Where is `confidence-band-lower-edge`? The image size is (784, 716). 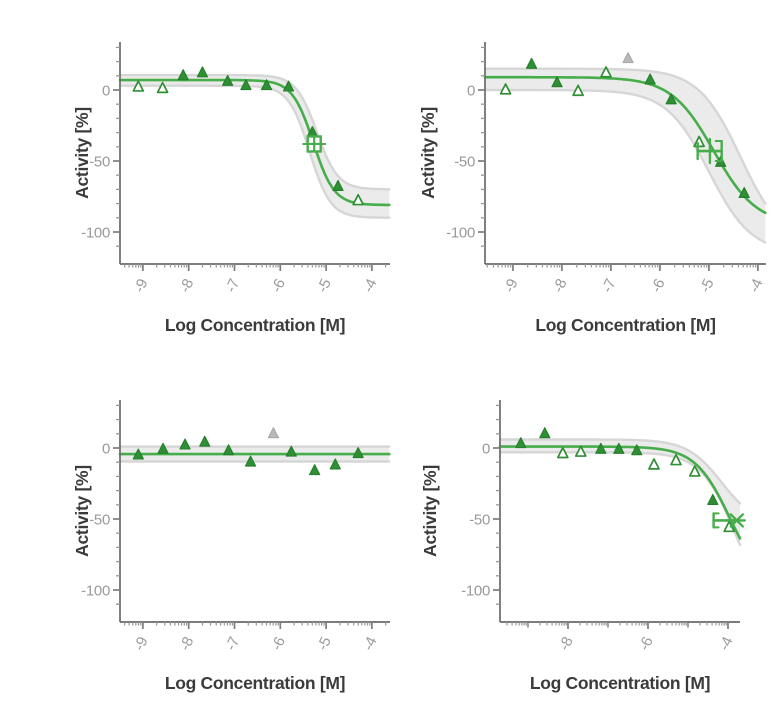
confidence-band-lower-edge is located at coordinates (625, 166).